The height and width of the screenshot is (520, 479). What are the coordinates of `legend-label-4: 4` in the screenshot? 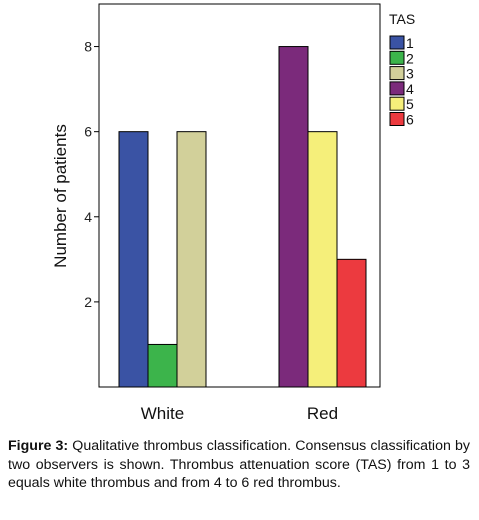 It's located at (410, 89).